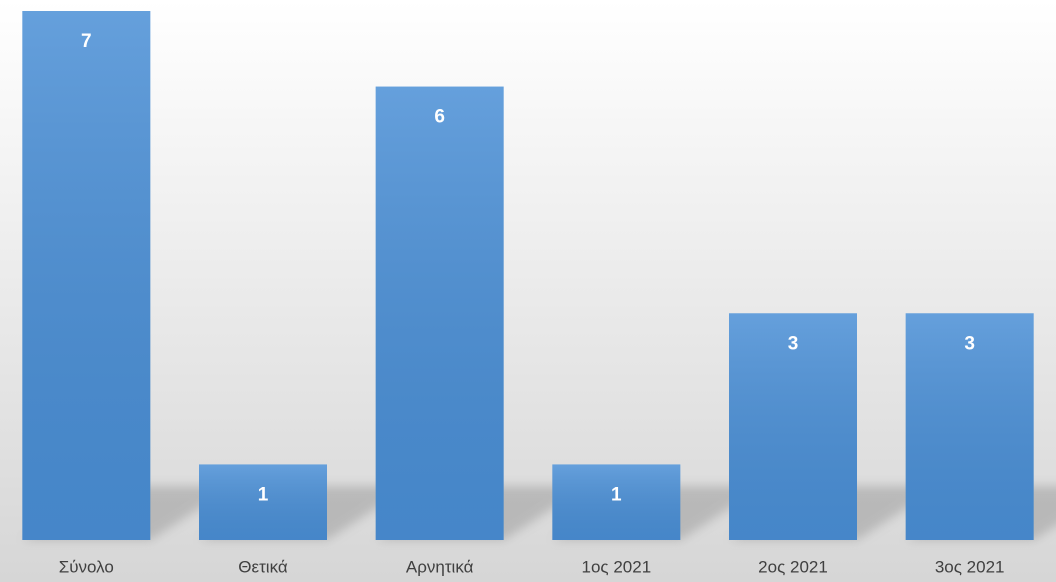 This screenshot has width=1056, height=582. Describe the element at coordinates (440, 566) in the screenshot. I see `x-tick-label: Αρνητικά` at that location.